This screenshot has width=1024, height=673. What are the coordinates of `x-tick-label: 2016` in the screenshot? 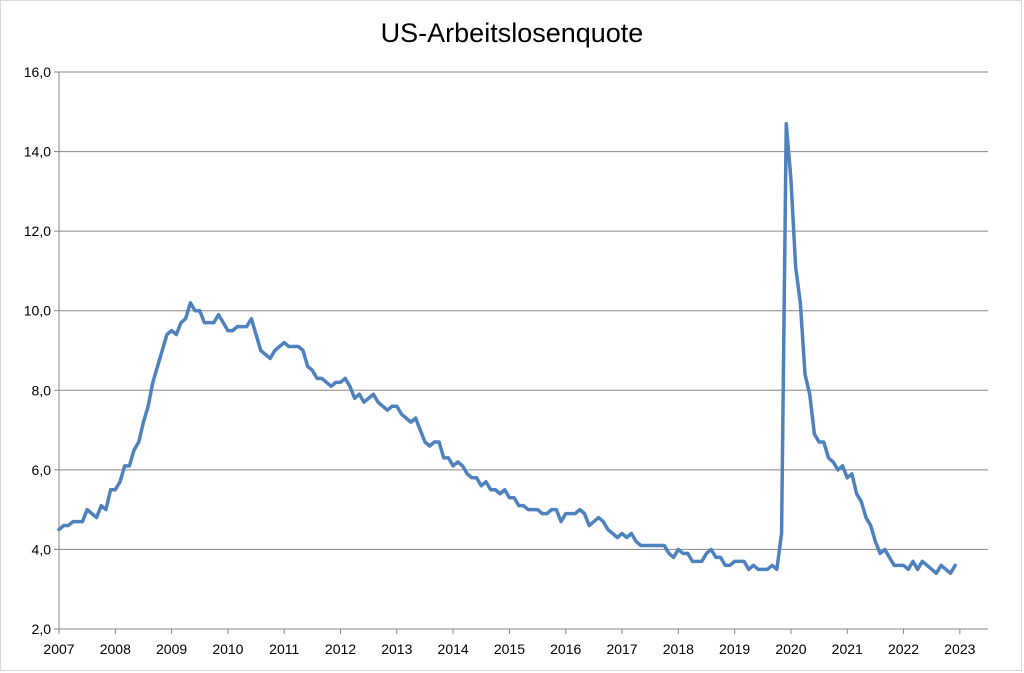 It's located at (565, 649).